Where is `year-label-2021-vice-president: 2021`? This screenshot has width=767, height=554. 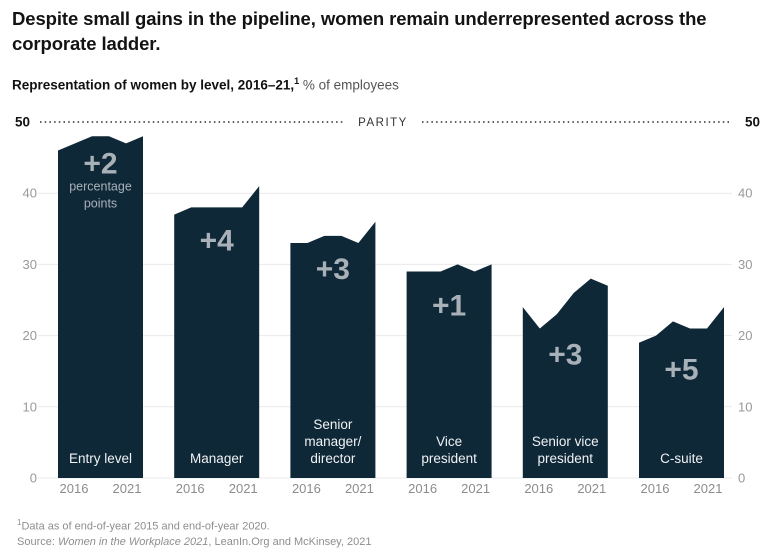 year-label-2021-vice-president: 2021 is located at coordinates (475, 488).